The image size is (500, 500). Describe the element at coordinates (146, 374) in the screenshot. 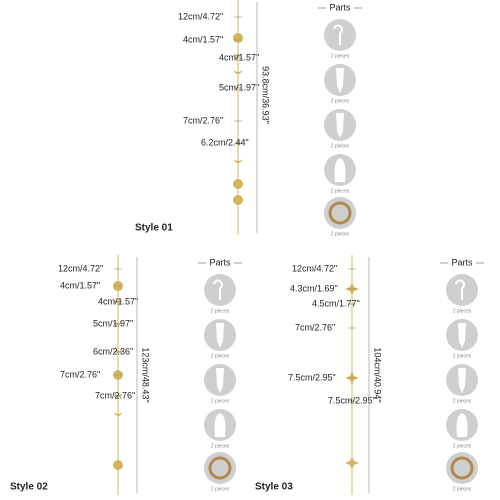

I see `total-length: 123cm/48.43"` at that location.